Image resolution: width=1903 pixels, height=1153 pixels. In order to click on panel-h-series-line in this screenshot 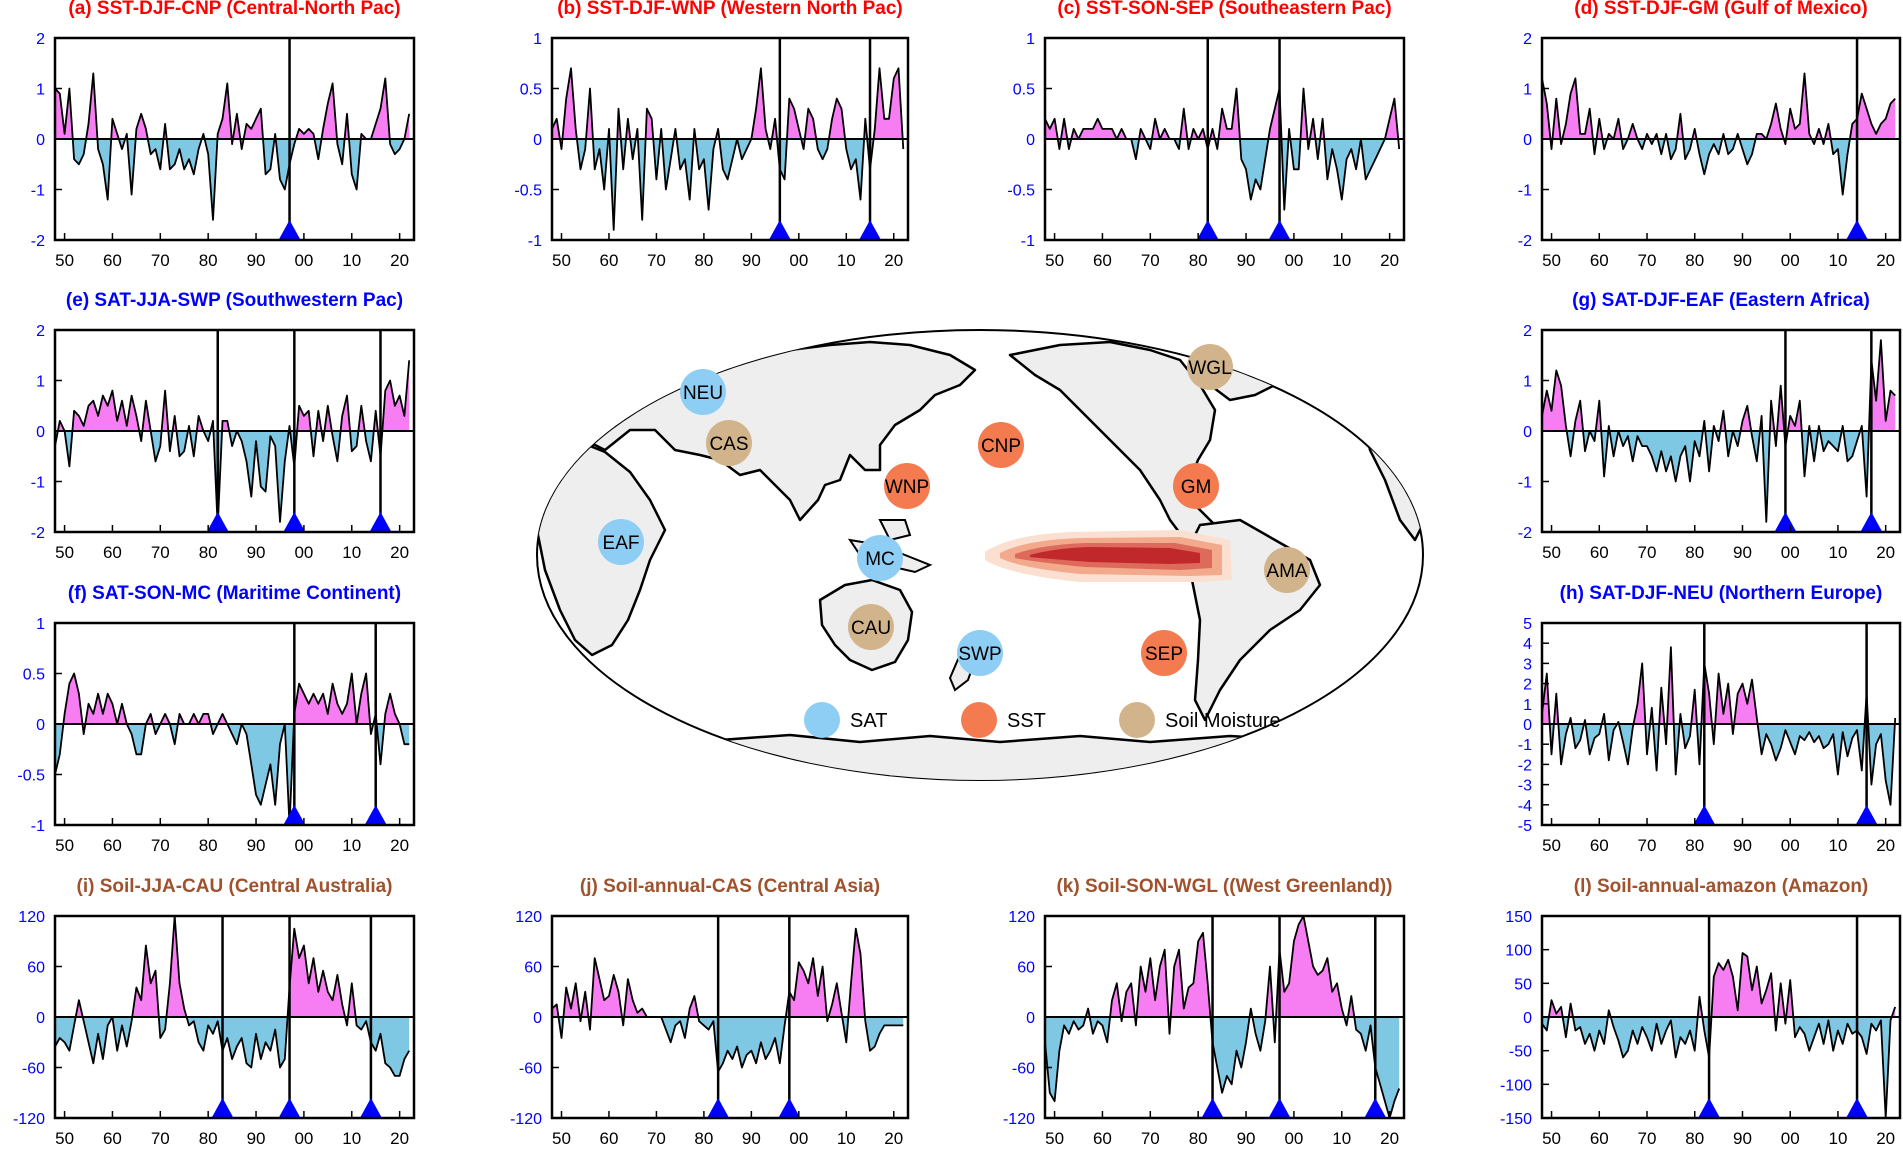, I will do `click(1719, 726)`.